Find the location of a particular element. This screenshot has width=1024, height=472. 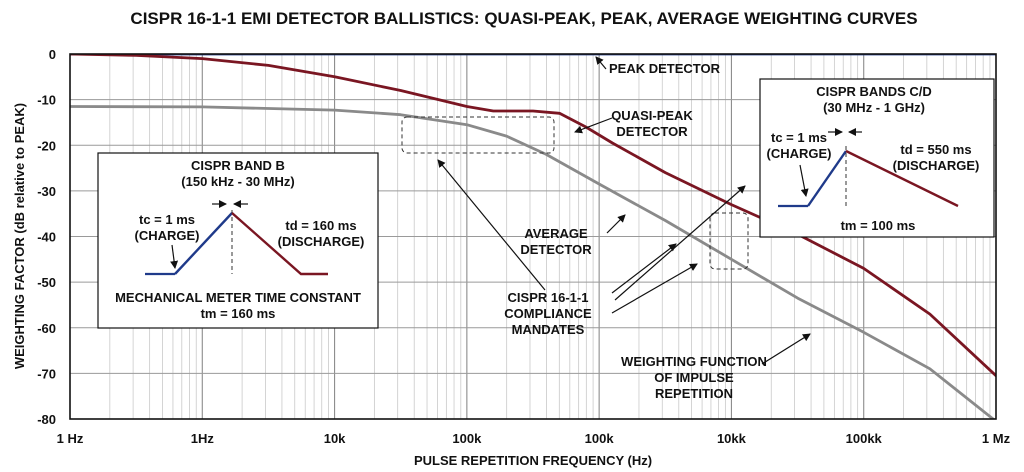

y-tick-label: -30 is located at coordinates (46, 191).